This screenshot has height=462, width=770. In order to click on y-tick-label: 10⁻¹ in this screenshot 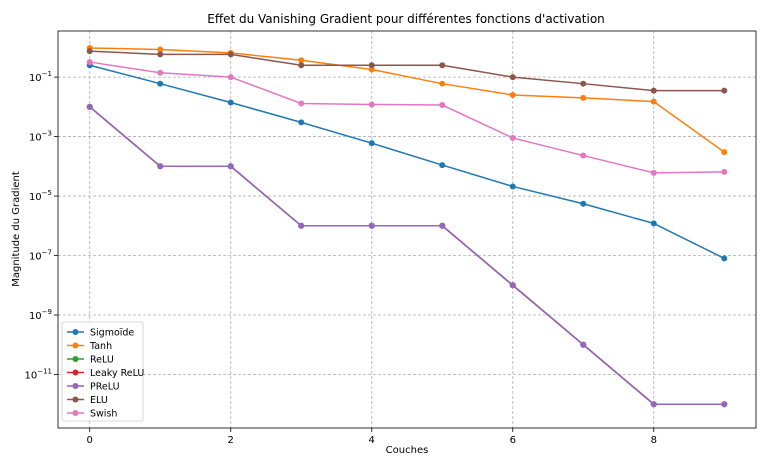, I will do `click(40, 77)`.